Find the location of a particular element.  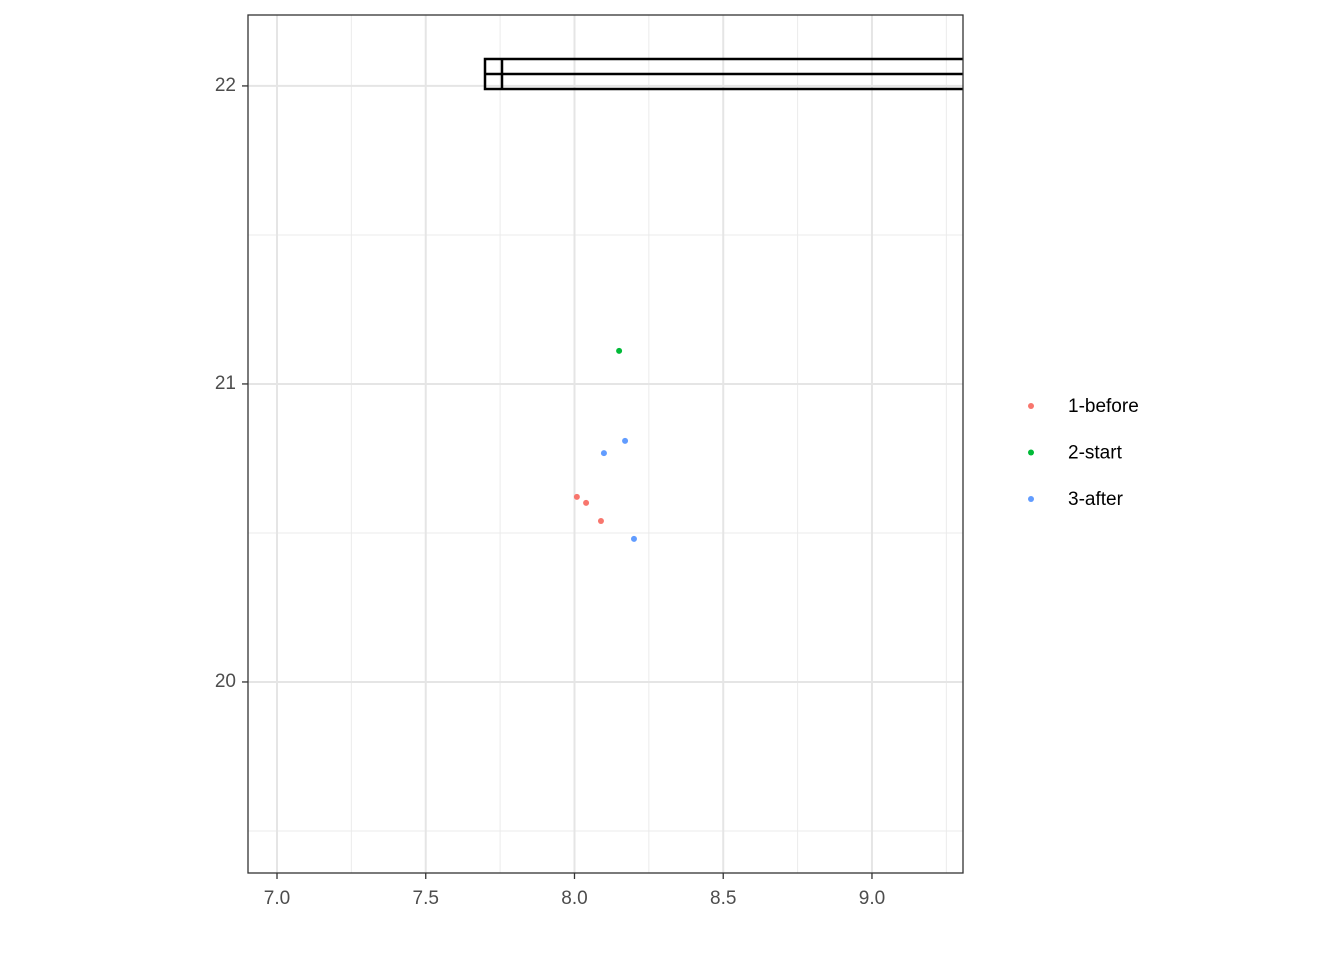

outline-shapes is located at coordinates (723, 74).